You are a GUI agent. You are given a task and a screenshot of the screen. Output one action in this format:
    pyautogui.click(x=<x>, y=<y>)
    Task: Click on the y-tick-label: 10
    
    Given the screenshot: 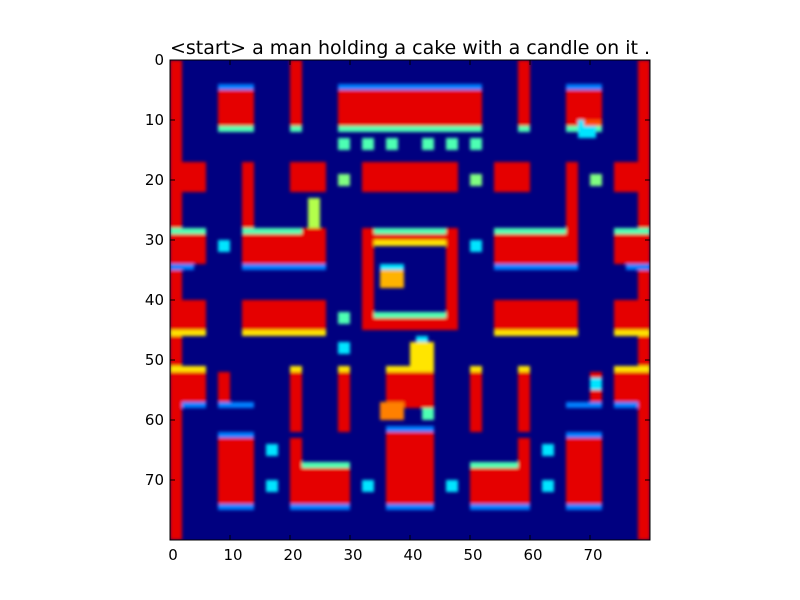 What is the action you would take?
    pyautogui.click(x=154, y=120)
    